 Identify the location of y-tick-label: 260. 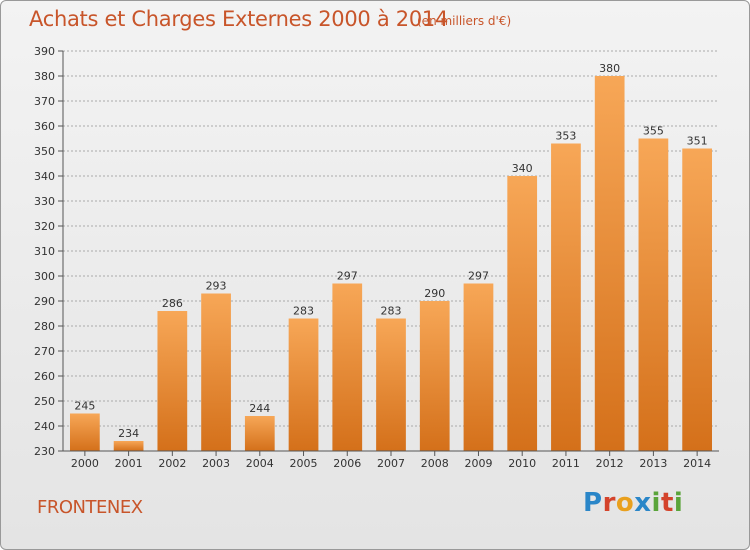
(44, 376).